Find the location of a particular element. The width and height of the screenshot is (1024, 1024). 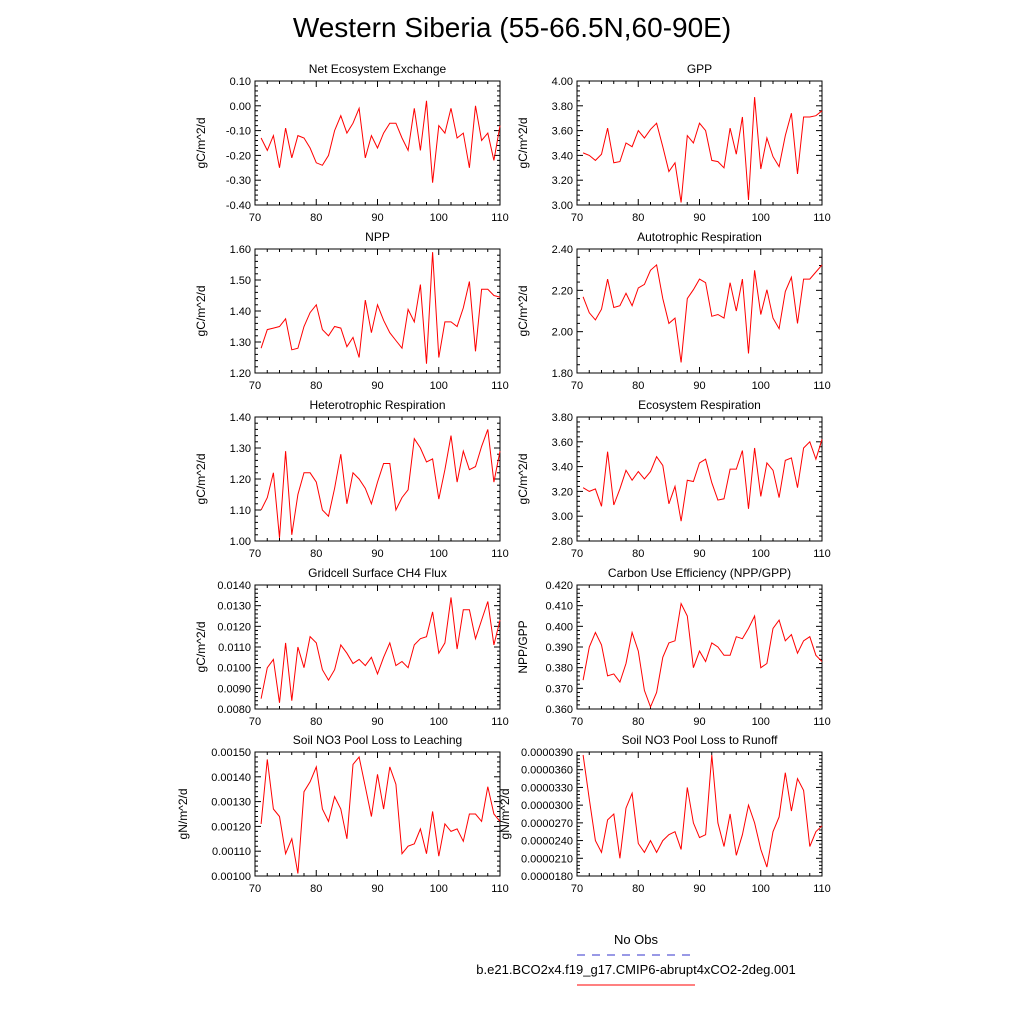

y-tick-label: 0.10 is located at coordinates (240, 82).